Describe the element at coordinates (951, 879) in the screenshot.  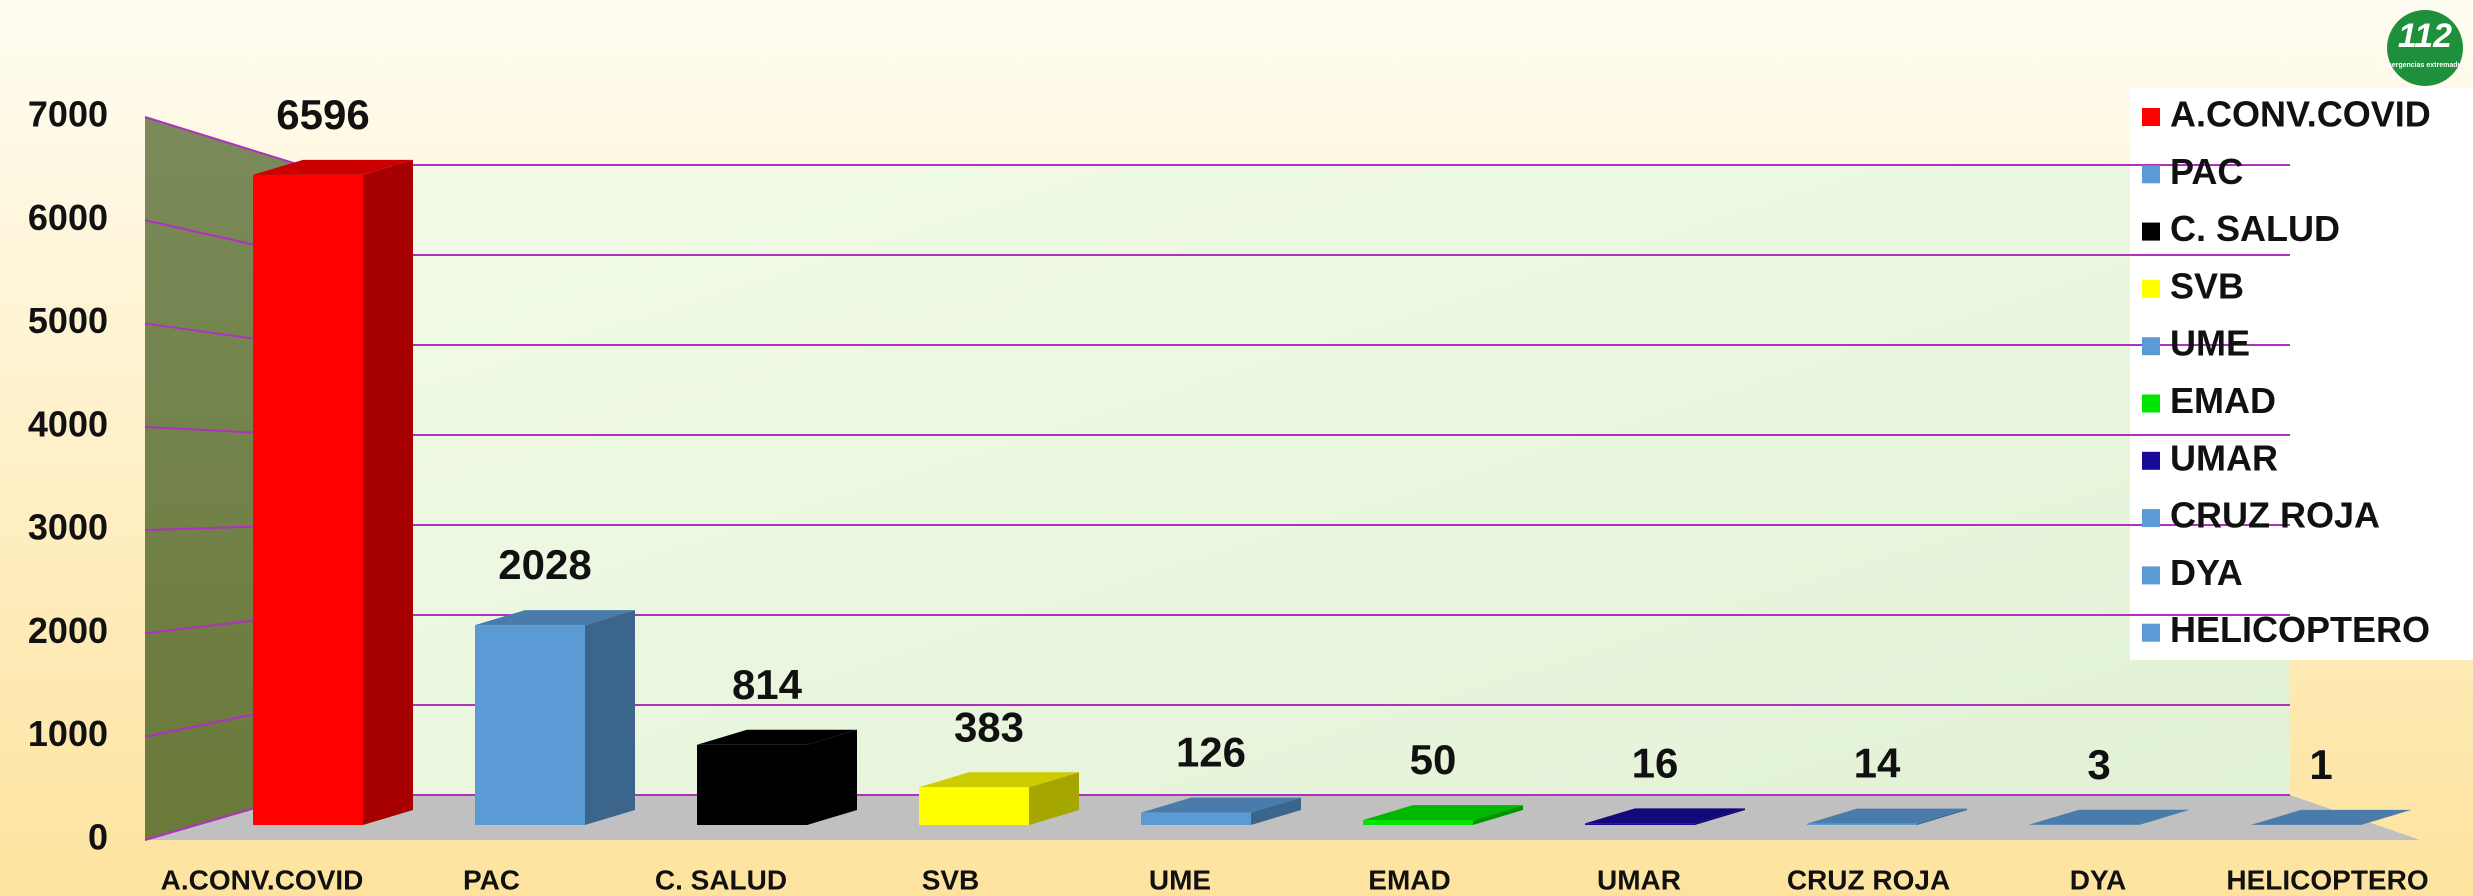
I see `x-tick-label: SVB` at that location.